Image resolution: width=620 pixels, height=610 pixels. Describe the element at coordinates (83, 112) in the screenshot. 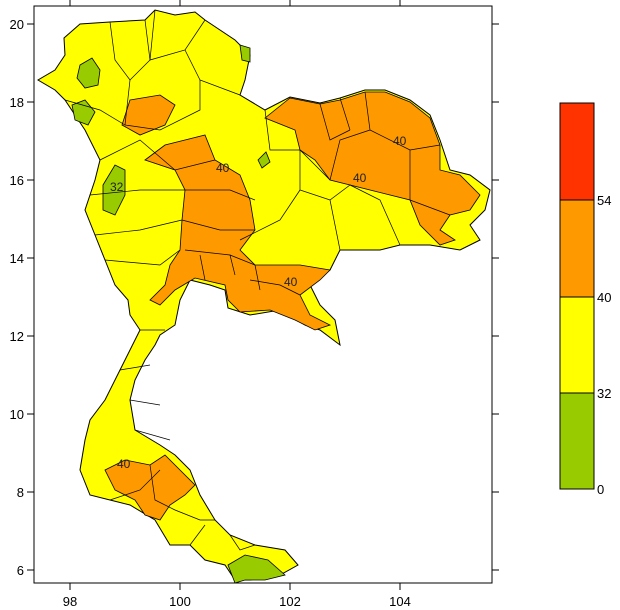

I see `region-green-nw2` at that location.